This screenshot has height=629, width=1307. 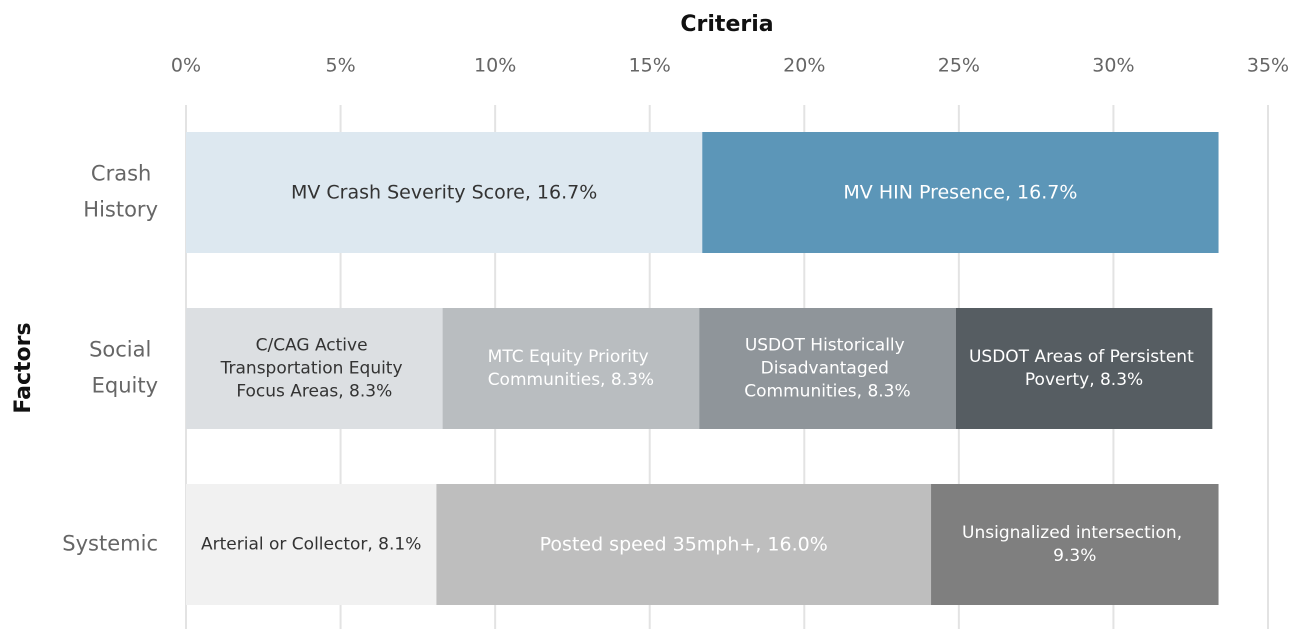 I want to click on y-tick-label: Social Equity, so click(x=123, y=368).